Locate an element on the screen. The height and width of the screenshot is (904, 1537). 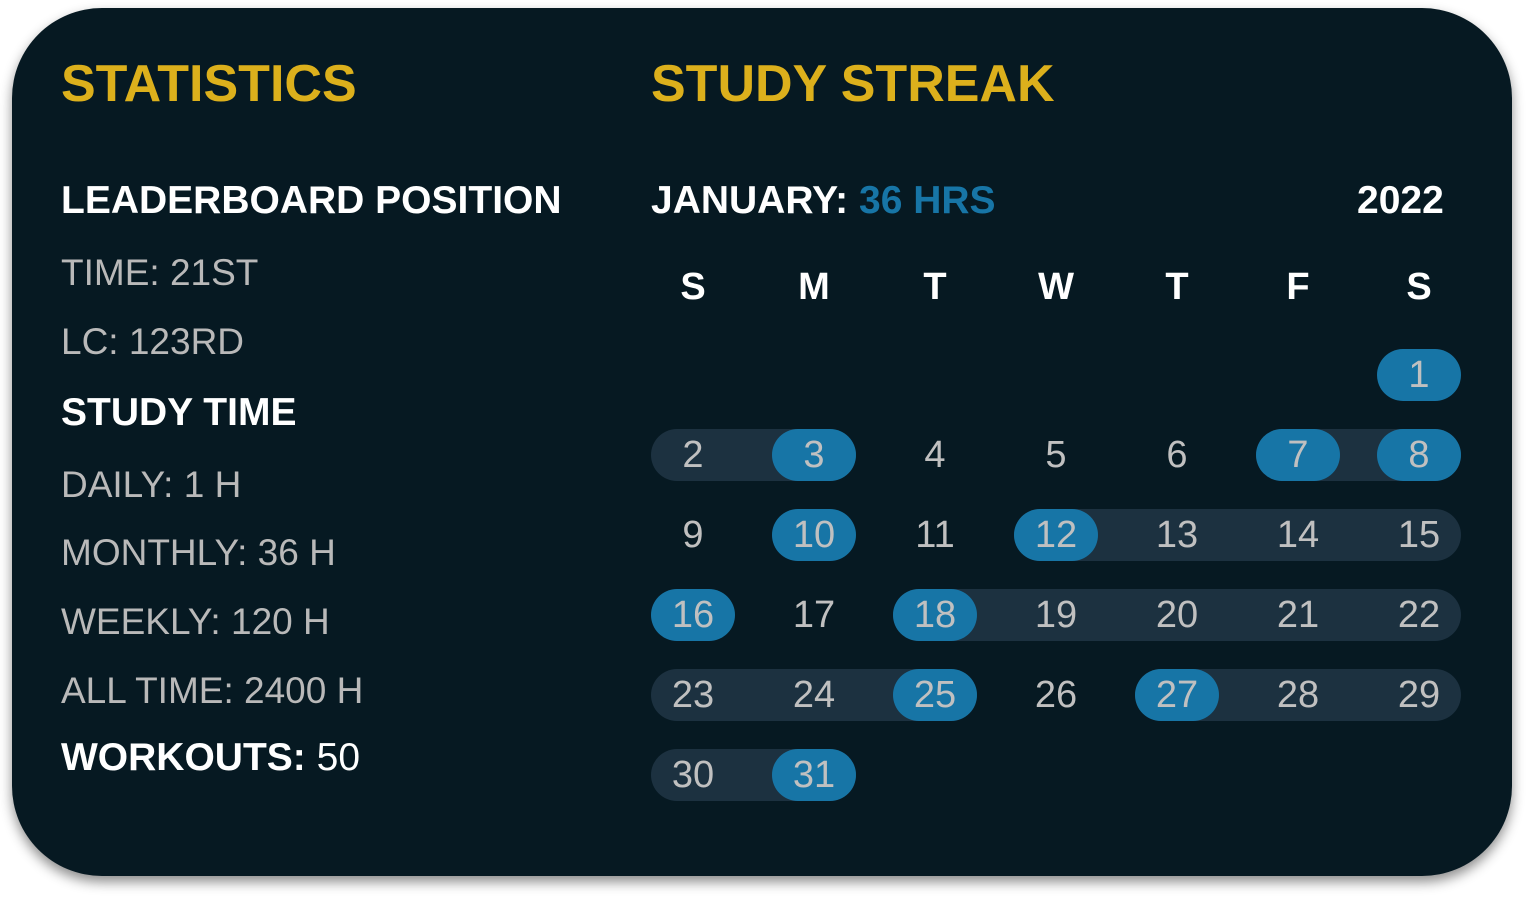
calendar-day: 18 is located at coordinates (935, 615).